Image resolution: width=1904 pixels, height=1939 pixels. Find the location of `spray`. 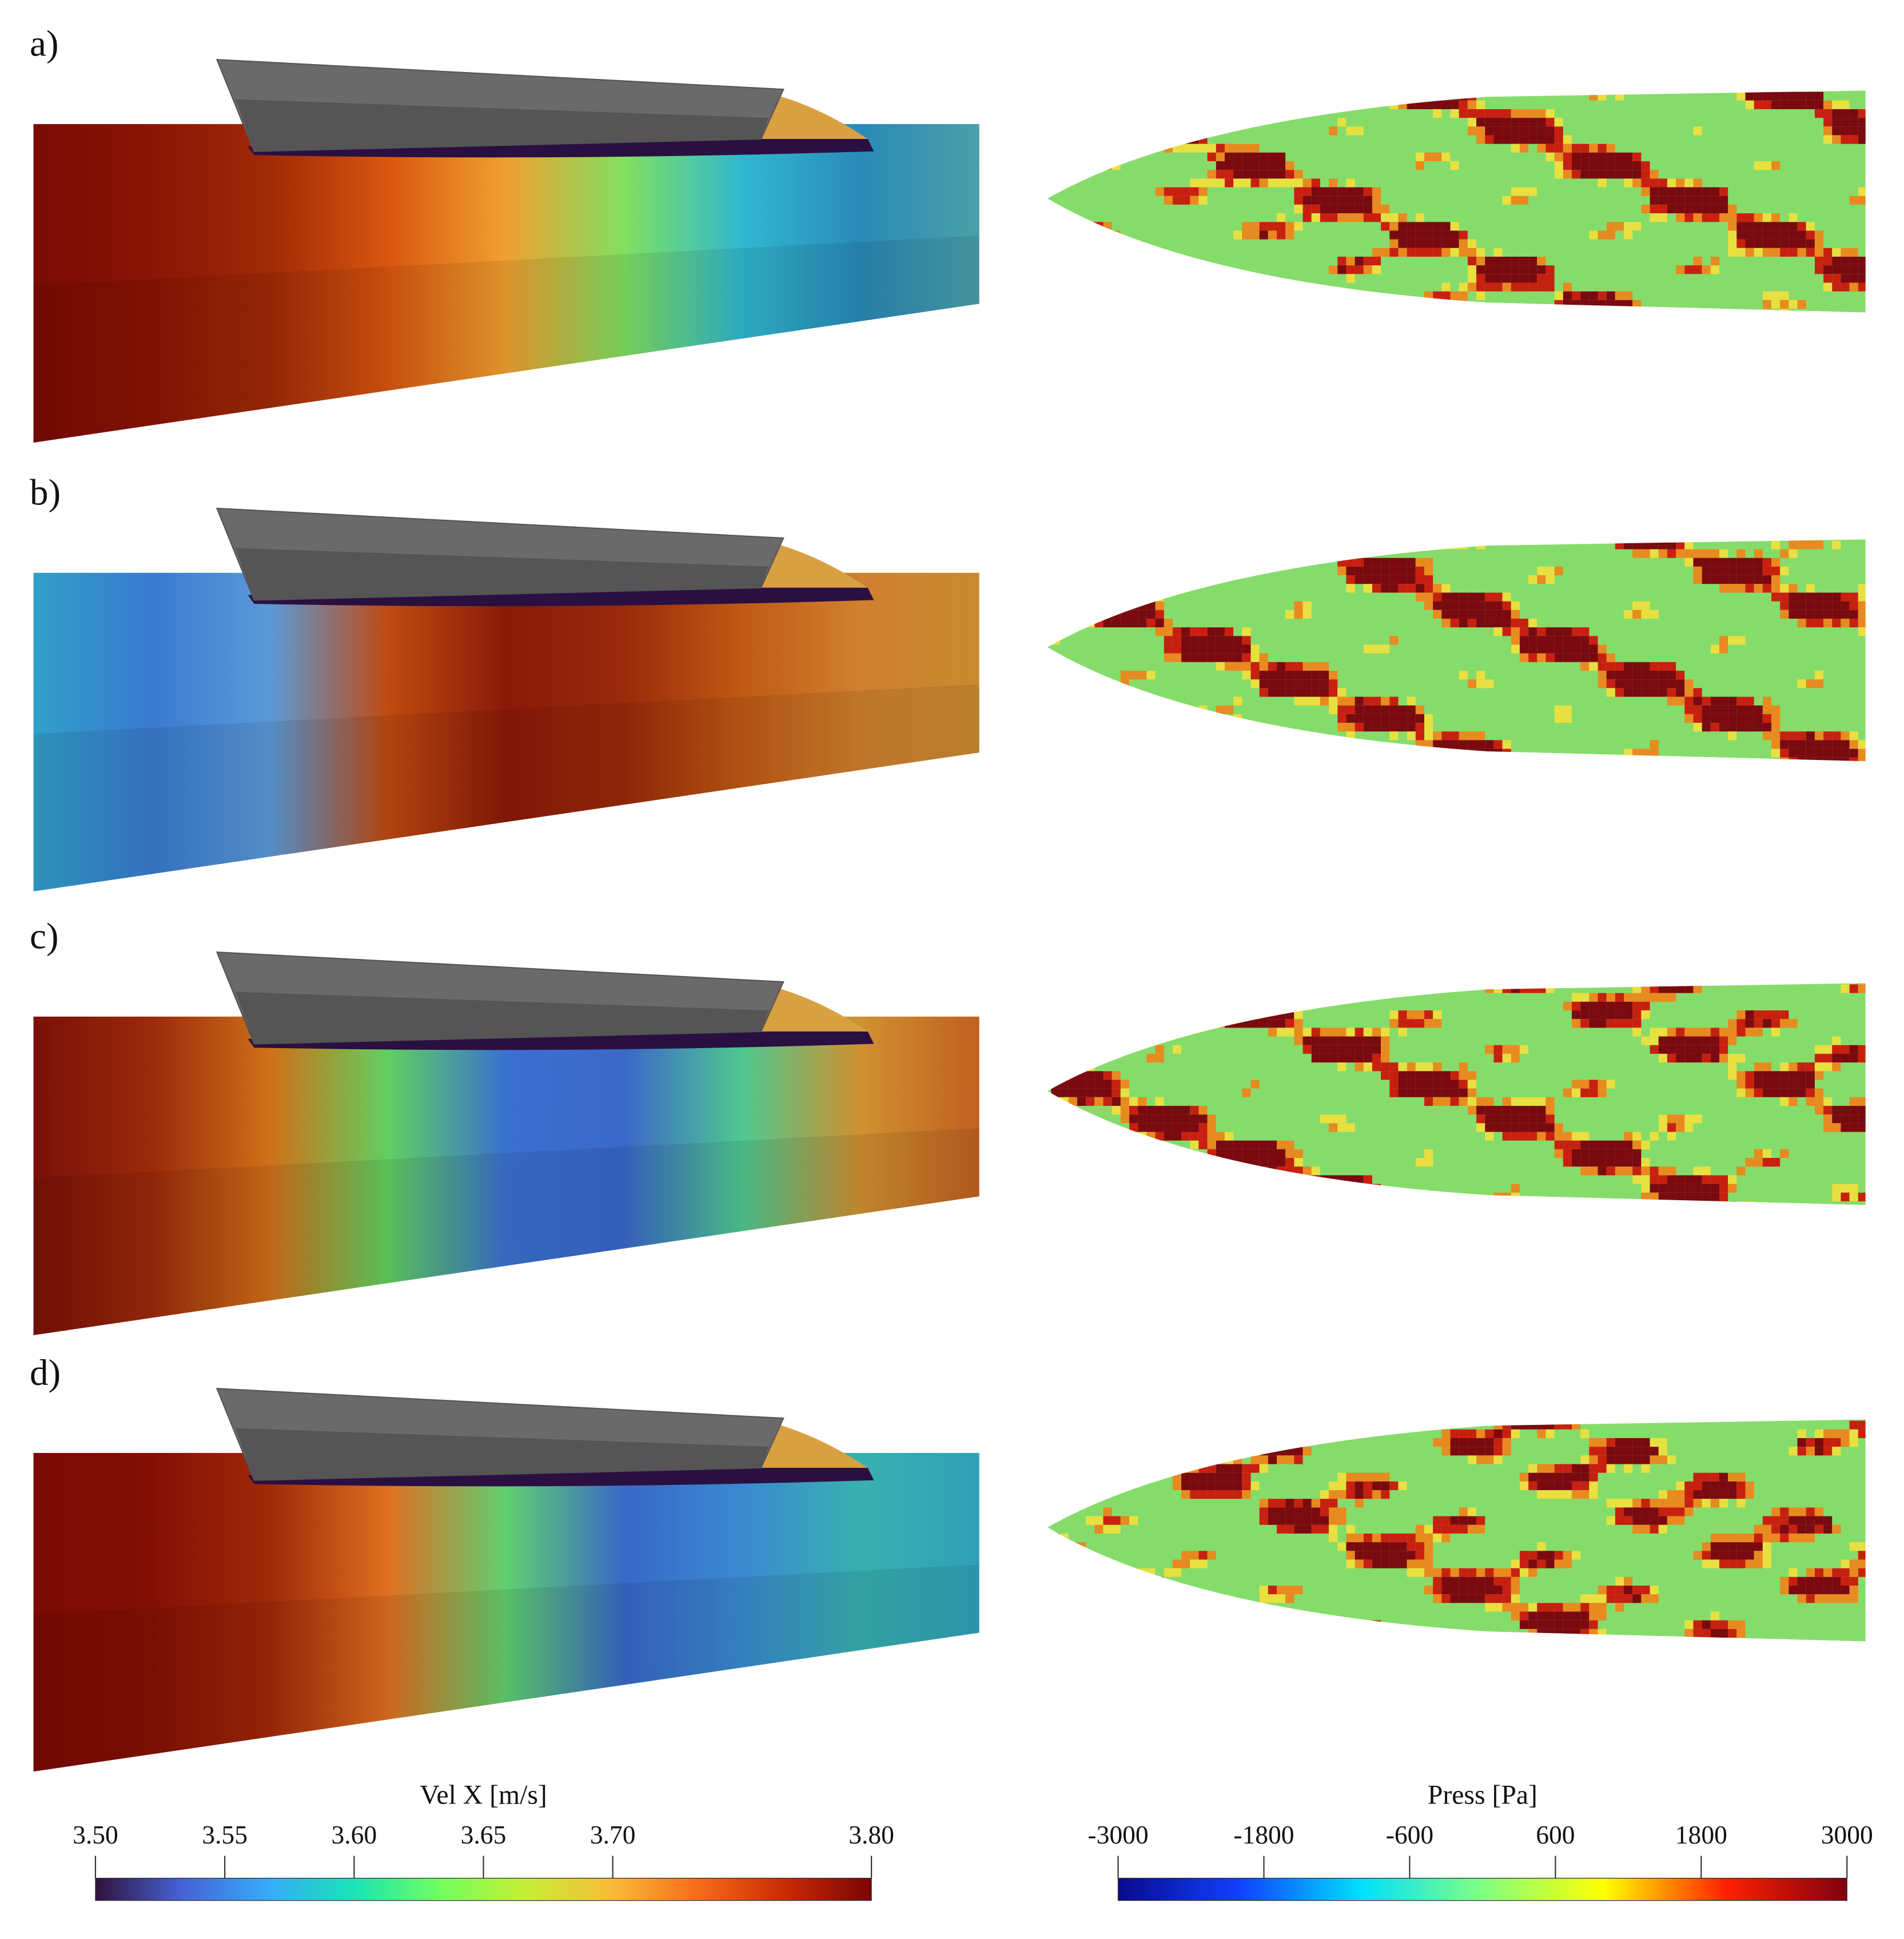

spray is located at coordinates (813, 1445).